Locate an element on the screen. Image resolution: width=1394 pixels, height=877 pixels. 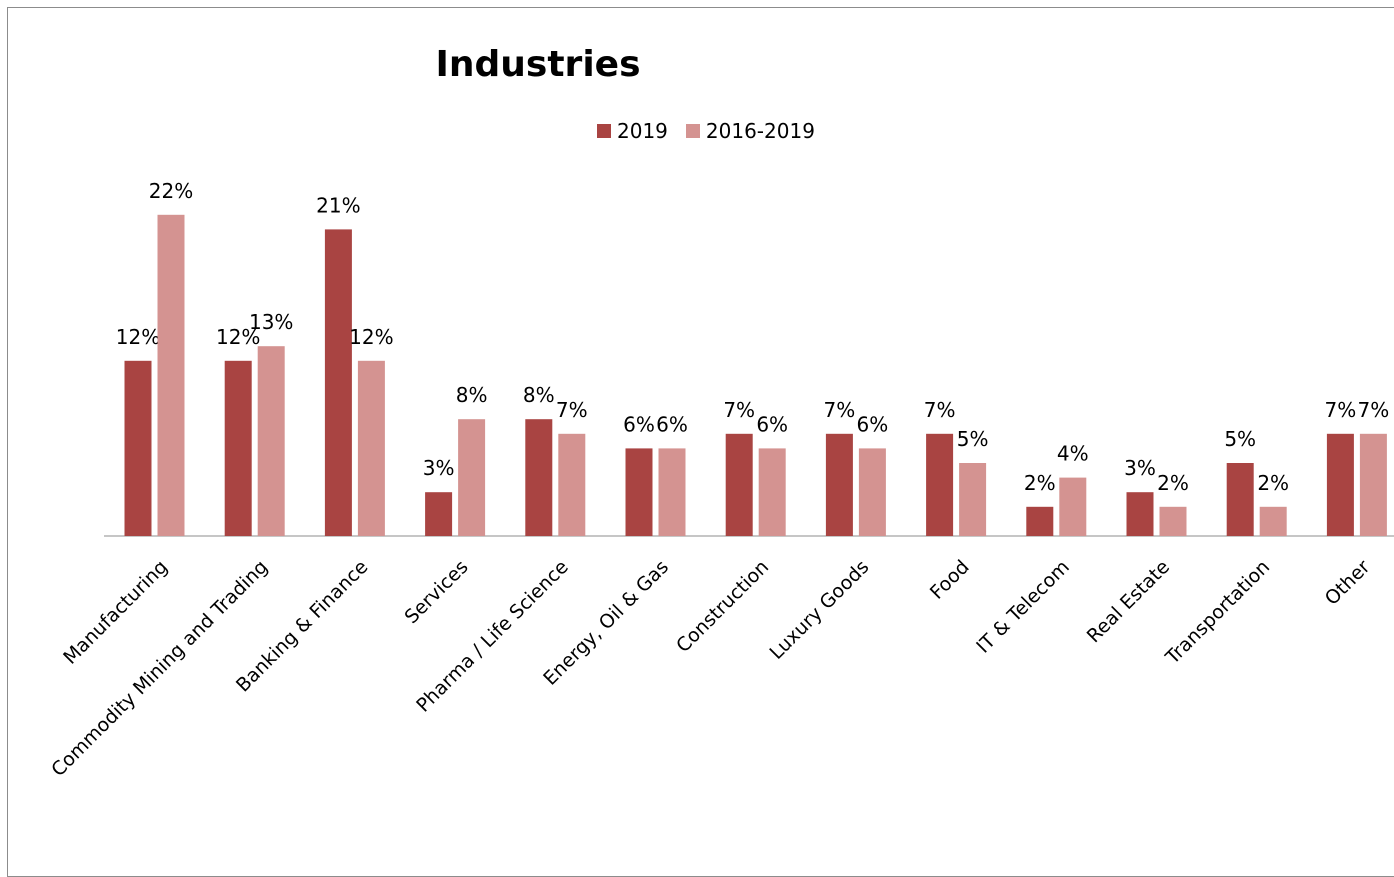
data-label-series-1-7: 7% is located at coordinates (840, 410).